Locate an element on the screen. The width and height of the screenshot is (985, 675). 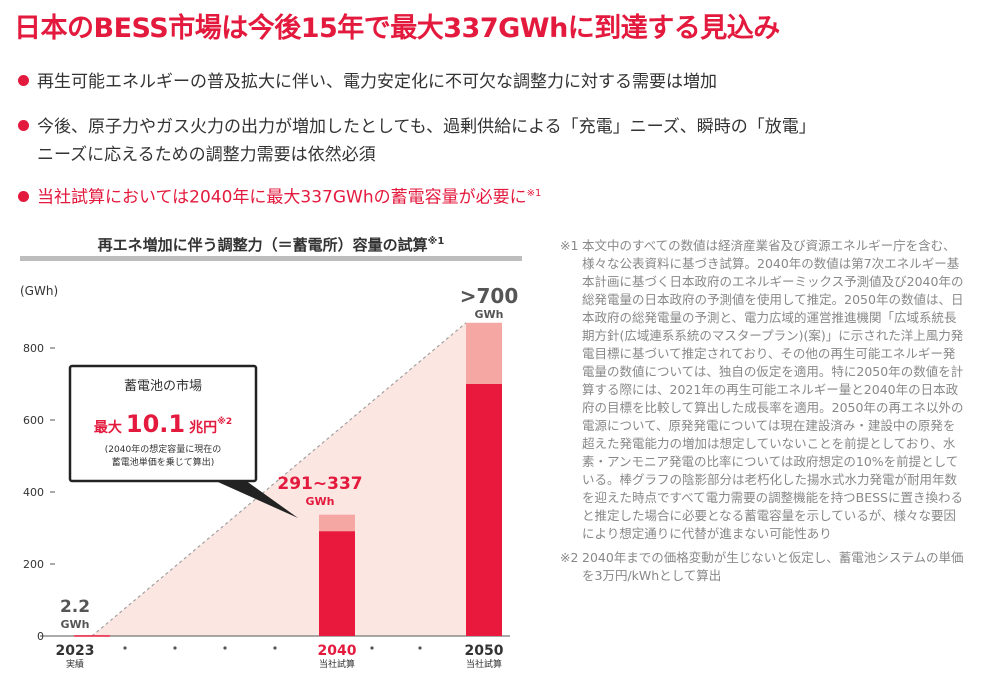
value-label-2050: >700 is located at coordinates (489, 296).